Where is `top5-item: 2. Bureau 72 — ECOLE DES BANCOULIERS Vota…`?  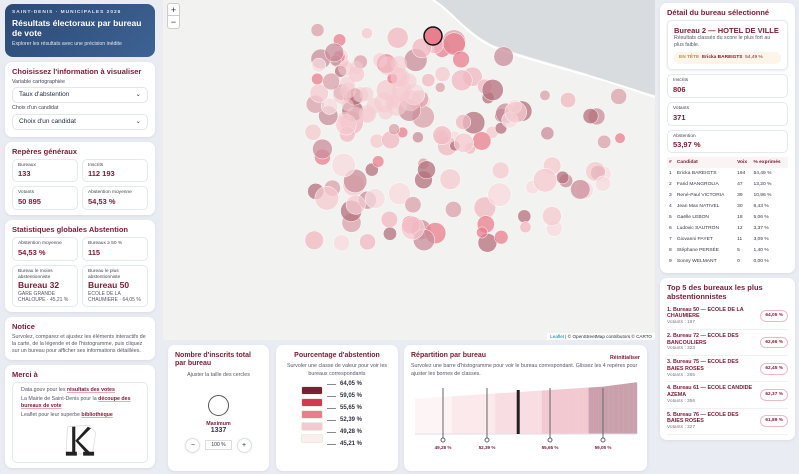 top5-item: 2. Bureau 72 — ECOLE DES BANCOULIERS Vota… is located at coordinates (727, 343).